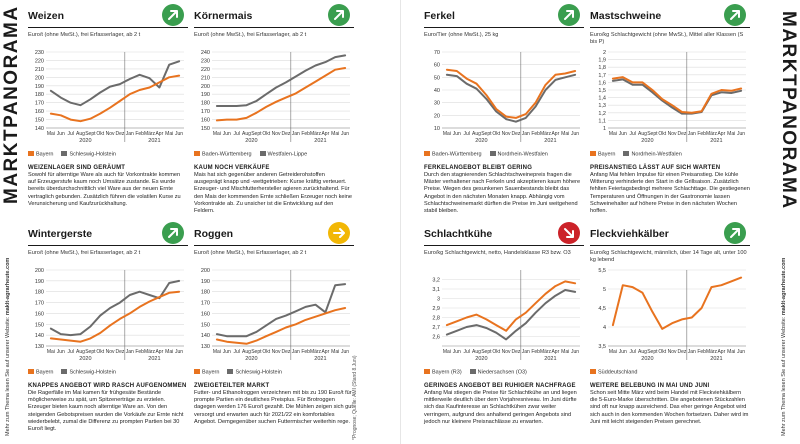 The image size is (800, 444). I want to click on panel-title: Fleckviehkälber, so click(629, 234).